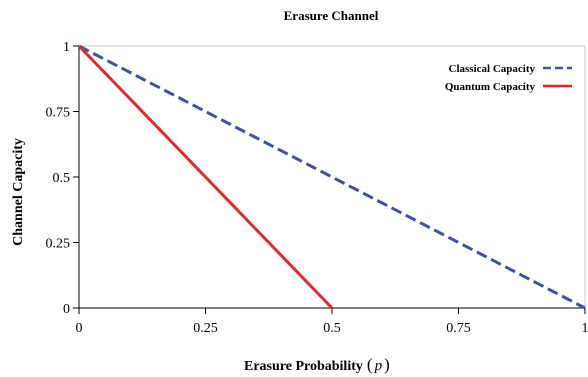  I want to click on legend: Classical Capacity Quantum Capacity, so click(508, 78).